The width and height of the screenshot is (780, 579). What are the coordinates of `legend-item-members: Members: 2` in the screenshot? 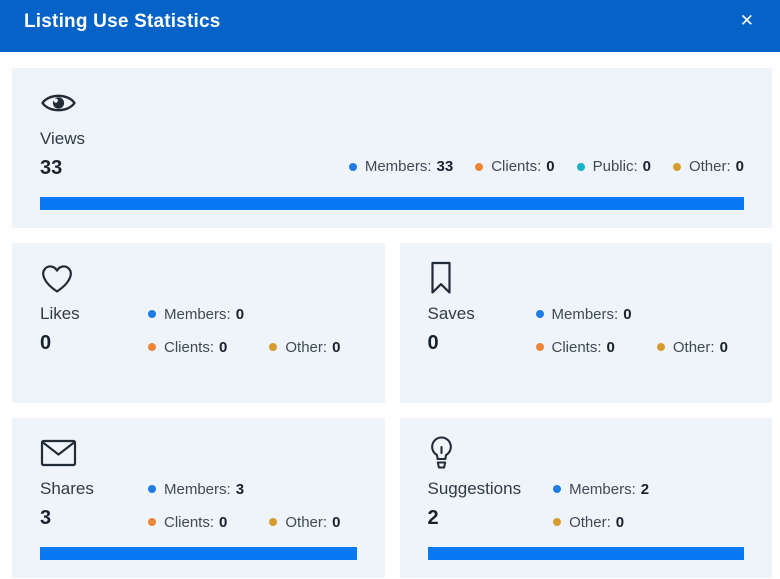 It's located at (601, 489).